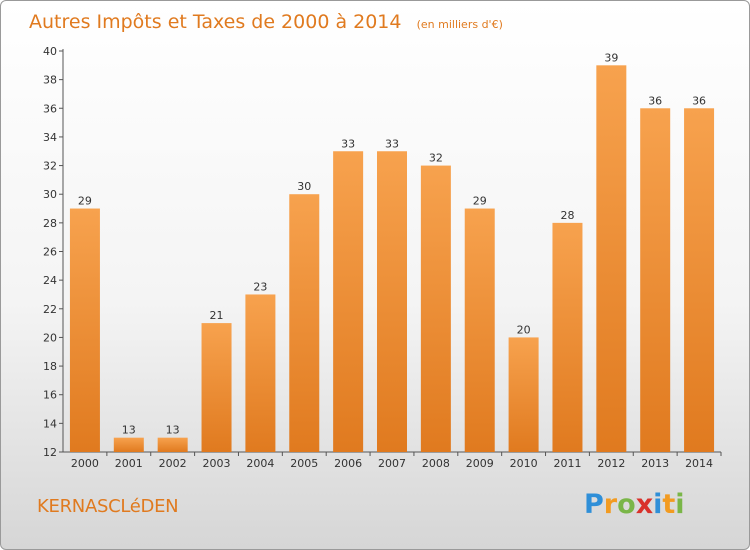 This screenshot has height=550, width=750. What do you see at coordinates (50, 223) in the screenshot?
I see `y-tick-label: 28` at bounding box center [50, 223].